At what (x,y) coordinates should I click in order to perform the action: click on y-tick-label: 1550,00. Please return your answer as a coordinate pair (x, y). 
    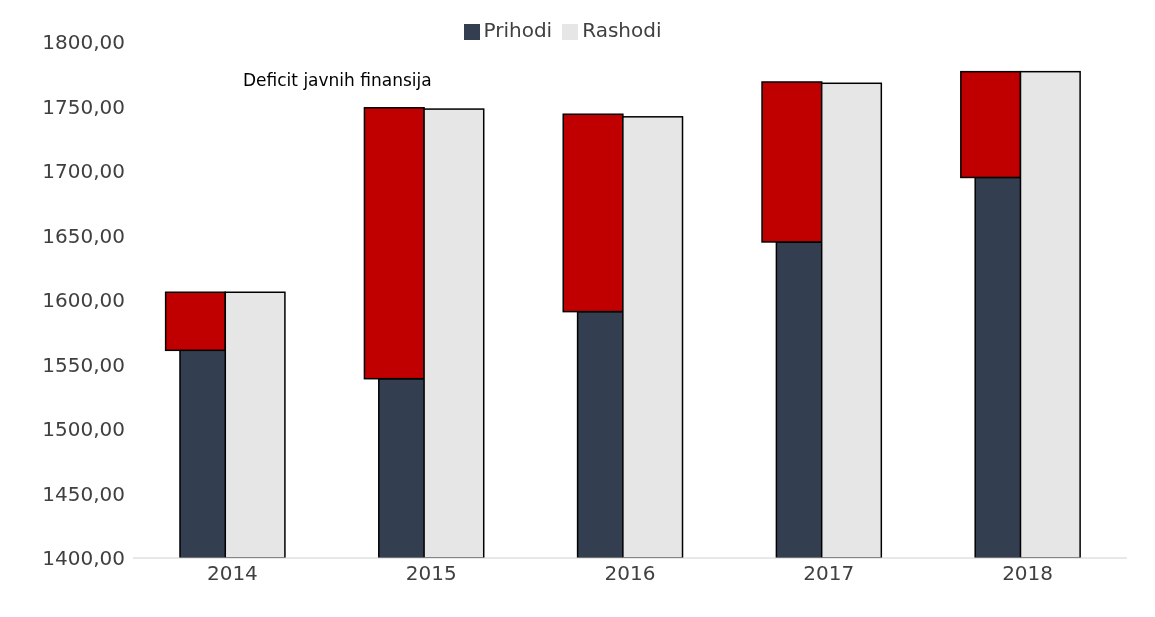
    Looking at the image, I should click on (83, 364).